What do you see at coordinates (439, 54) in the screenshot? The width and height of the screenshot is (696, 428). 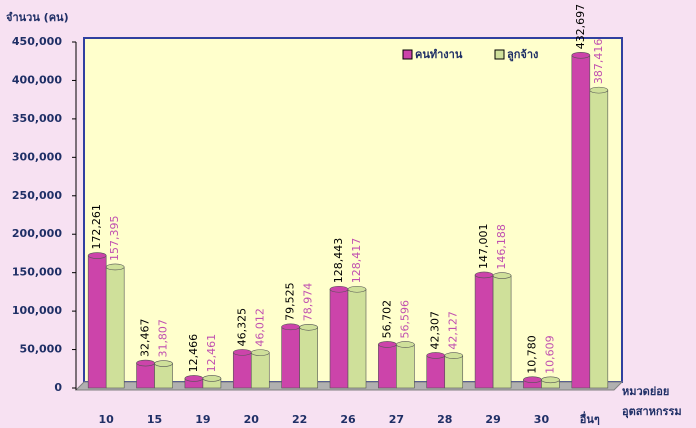 I see `legend-label: คนทำงาน` at bounding box center [439, 54].